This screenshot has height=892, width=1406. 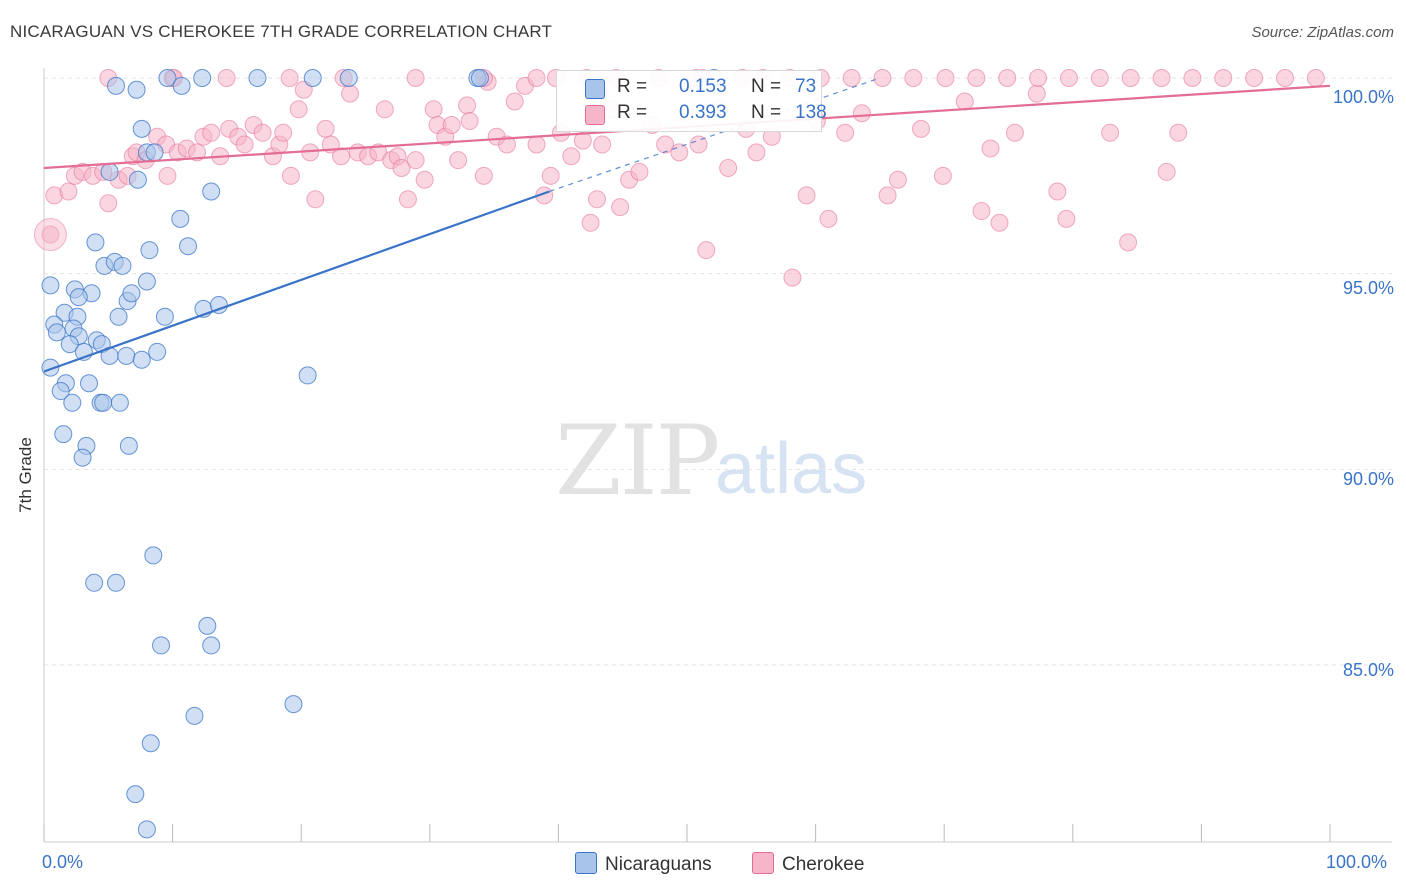 I want to click on legend-r-value: 0.153, so click(x=703, y=86).